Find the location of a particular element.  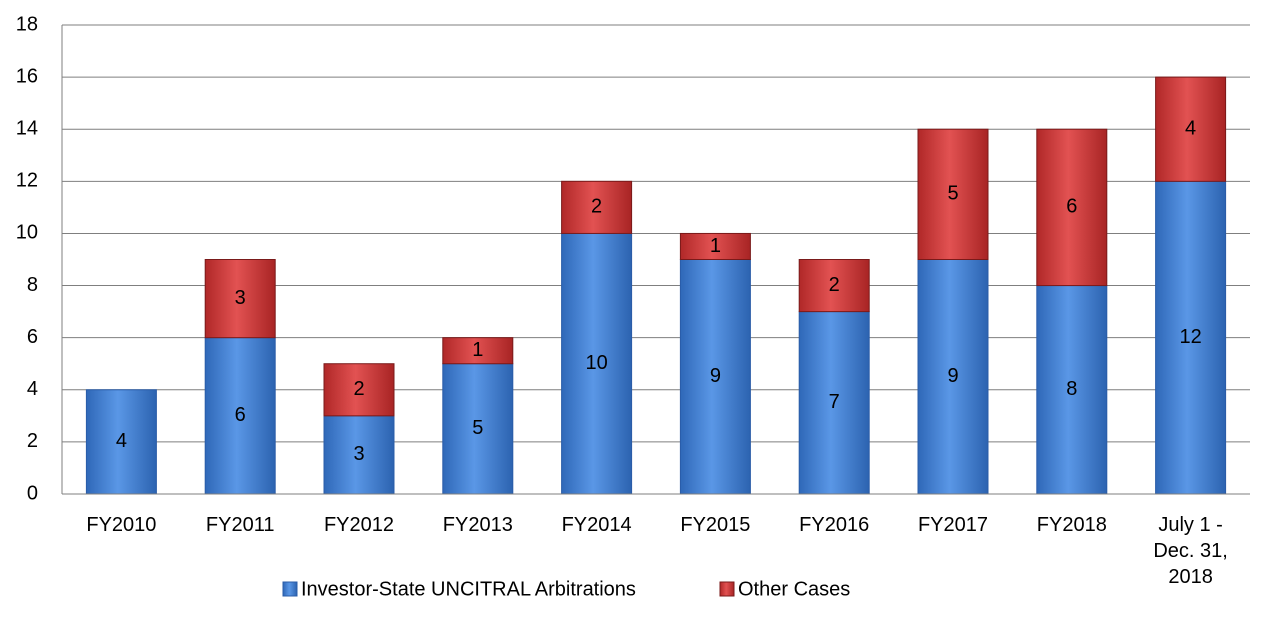

y-tick-label: 0 is located at coordinates (32, 493).